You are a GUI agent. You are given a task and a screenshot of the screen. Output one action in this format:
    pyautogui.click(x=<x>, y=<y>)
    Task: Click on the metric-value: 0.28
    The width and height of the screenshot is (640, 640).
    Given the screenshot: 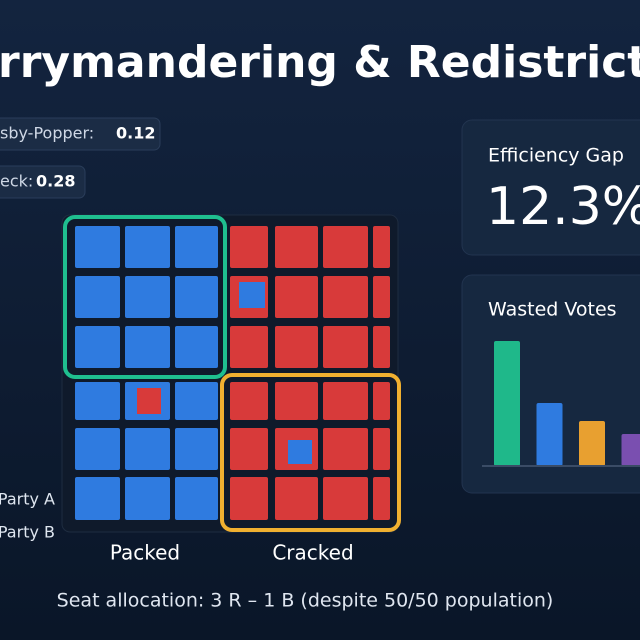 What is the action you would take?
    pyautogui.click(x=55, y=181)
    